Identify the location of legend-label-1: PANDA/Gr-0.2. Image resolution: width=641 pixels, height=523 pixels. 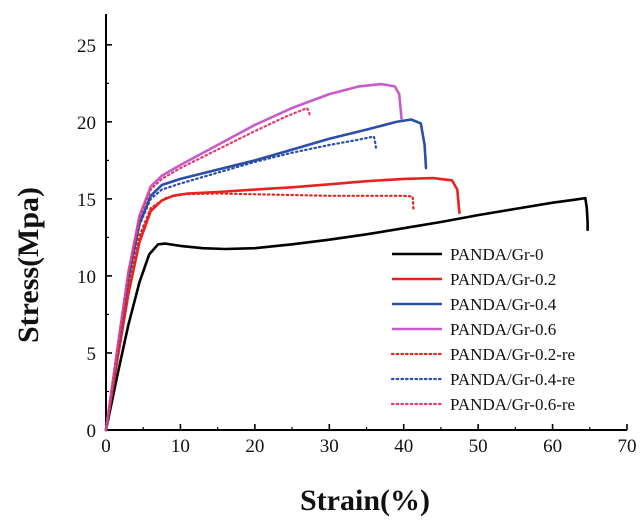
(503, 279).